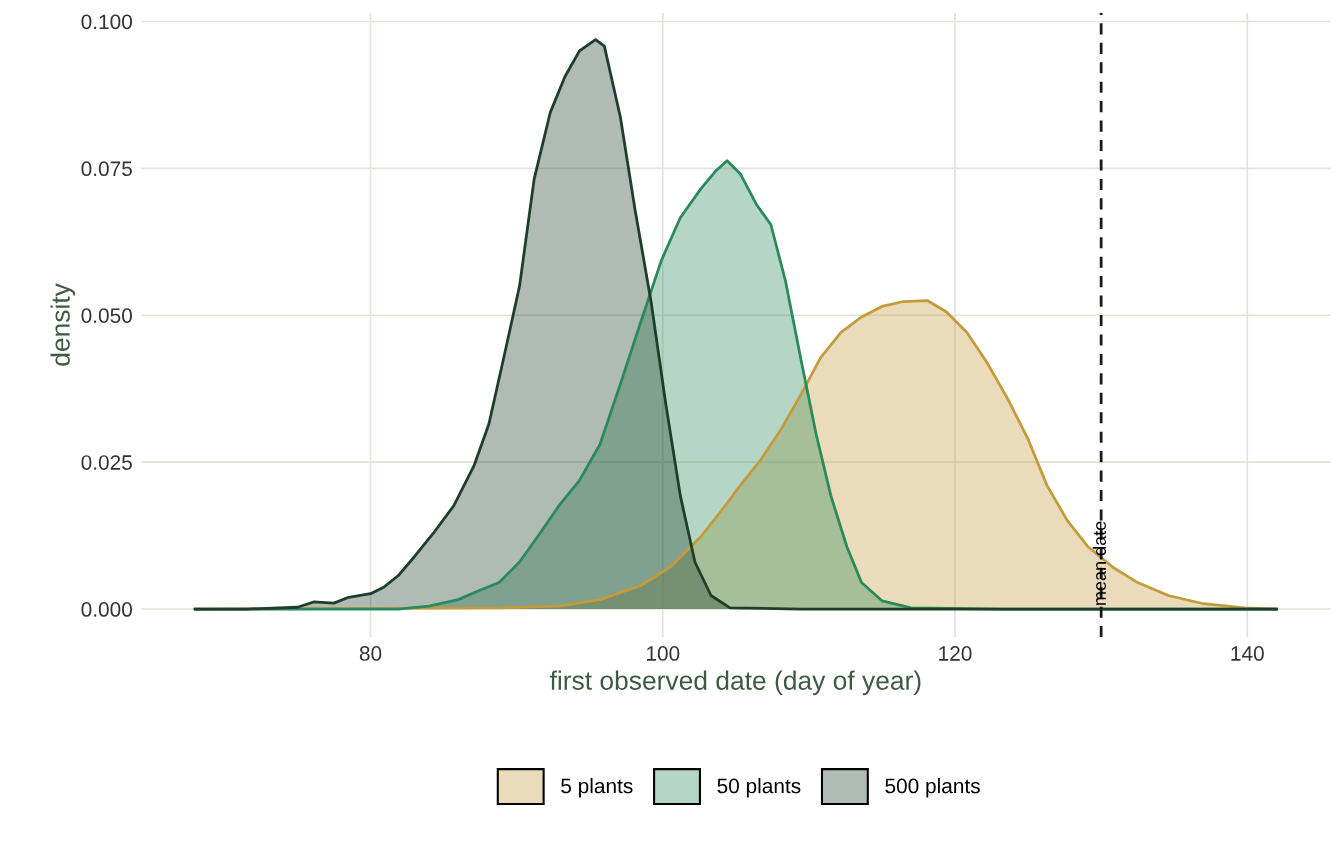 Image resolution: width=1344 pixels, height=844 pixels. What do you see at coordinates (106, 315) in the screenshot?
I see `y-tick-label: 0.050` at bounding box center [106, 315].